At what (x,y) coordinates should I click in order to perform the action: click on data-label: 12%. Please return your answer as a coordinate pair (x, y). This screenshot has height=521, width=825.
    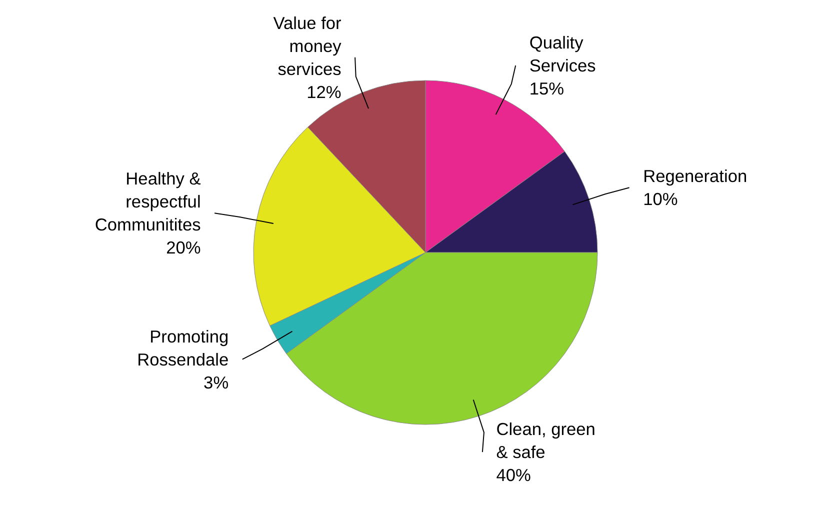
    Looking at the image, I should click on (324, 92).